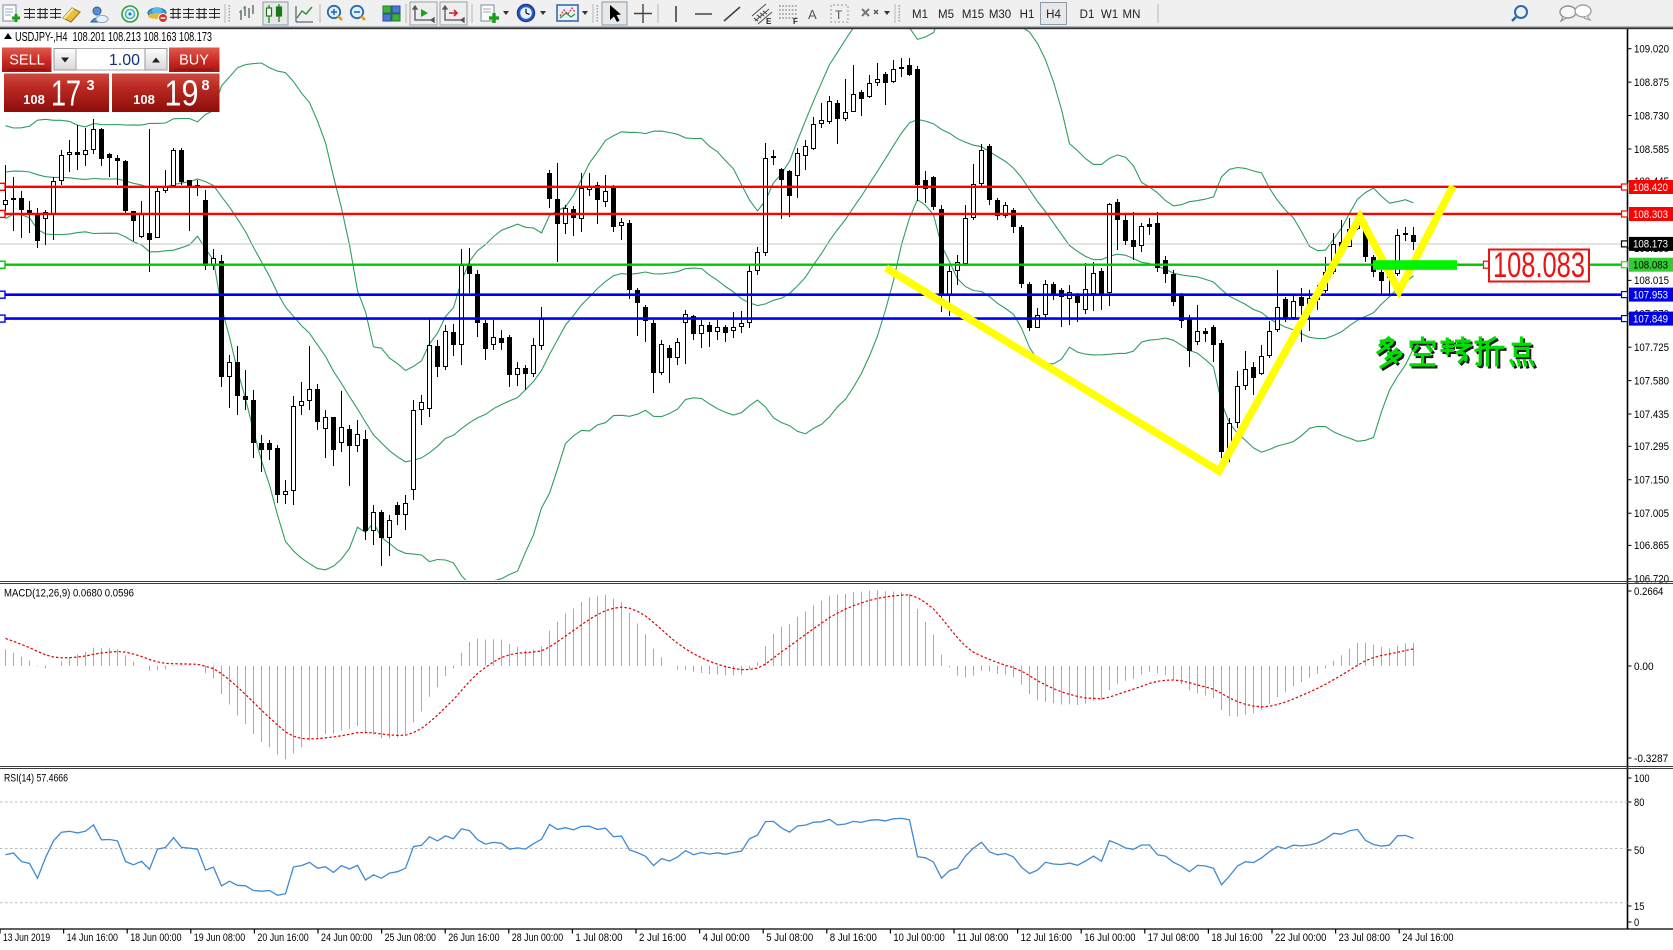  What do you see at coordinates (1651, 481) in the screenshot?
I see `svg-text: 107.150` at bounding box center [1651, 481].